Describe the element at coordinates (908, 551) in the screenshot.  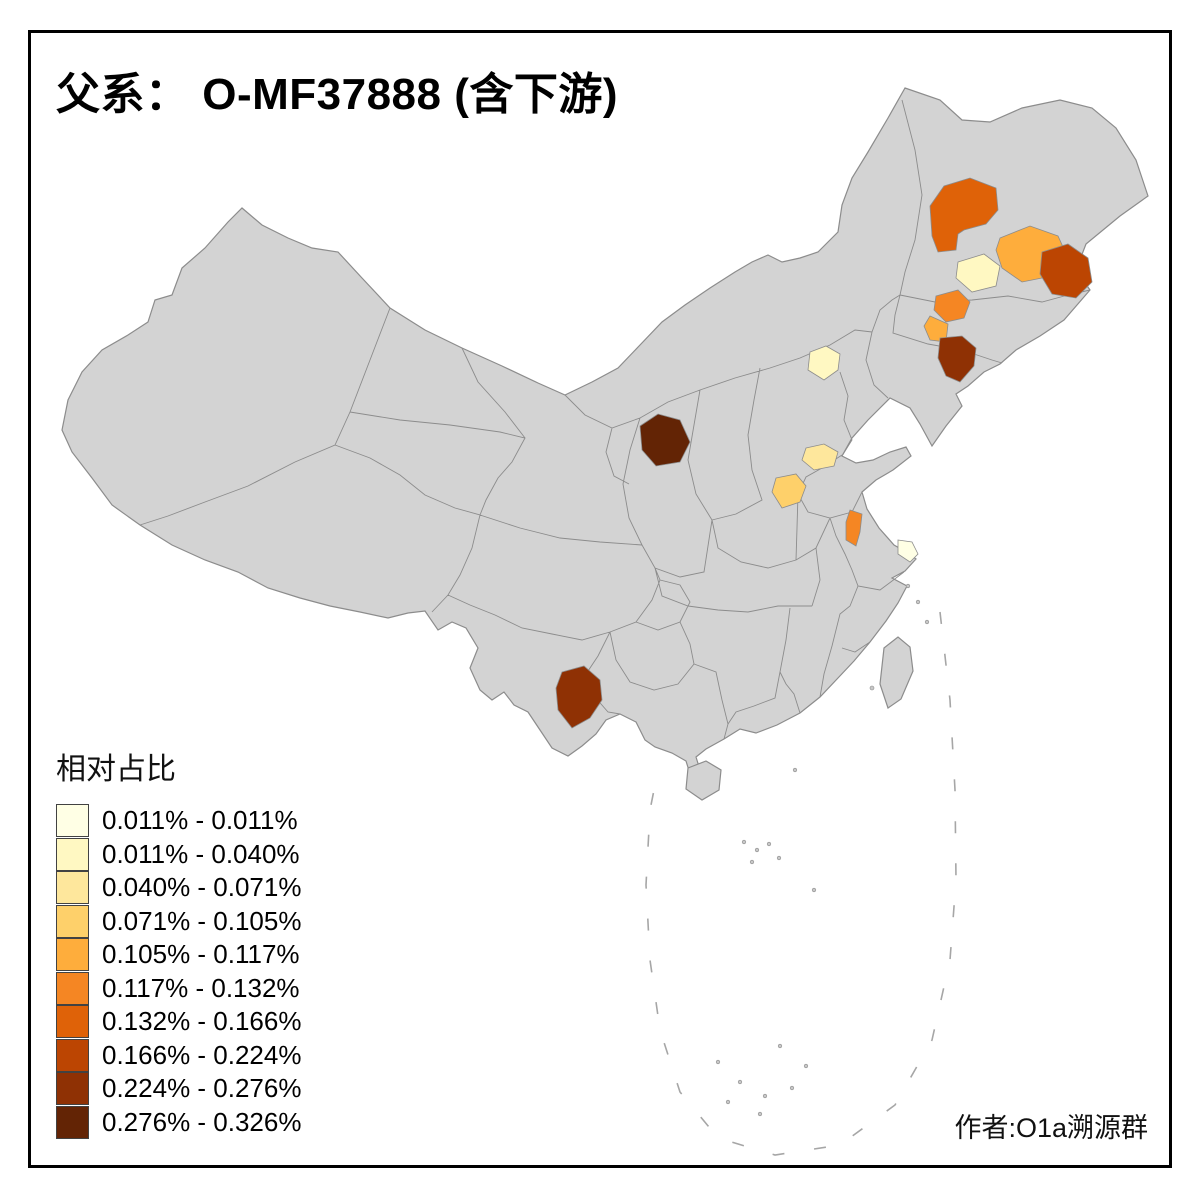
I see `map-region-shanghai` at that location.